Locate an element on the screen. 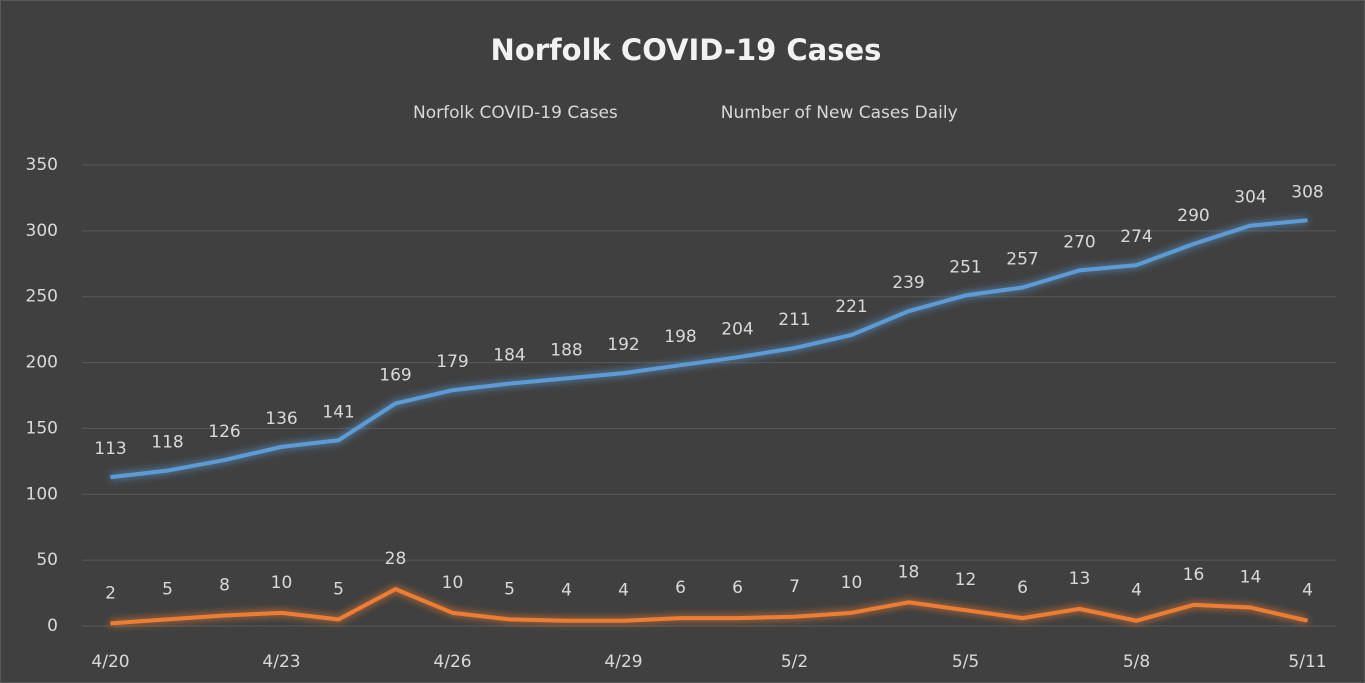 Image resolution: width=1365 pixels, height=683 pixels. data-label: 13 is located at coordinates (1080, 579).